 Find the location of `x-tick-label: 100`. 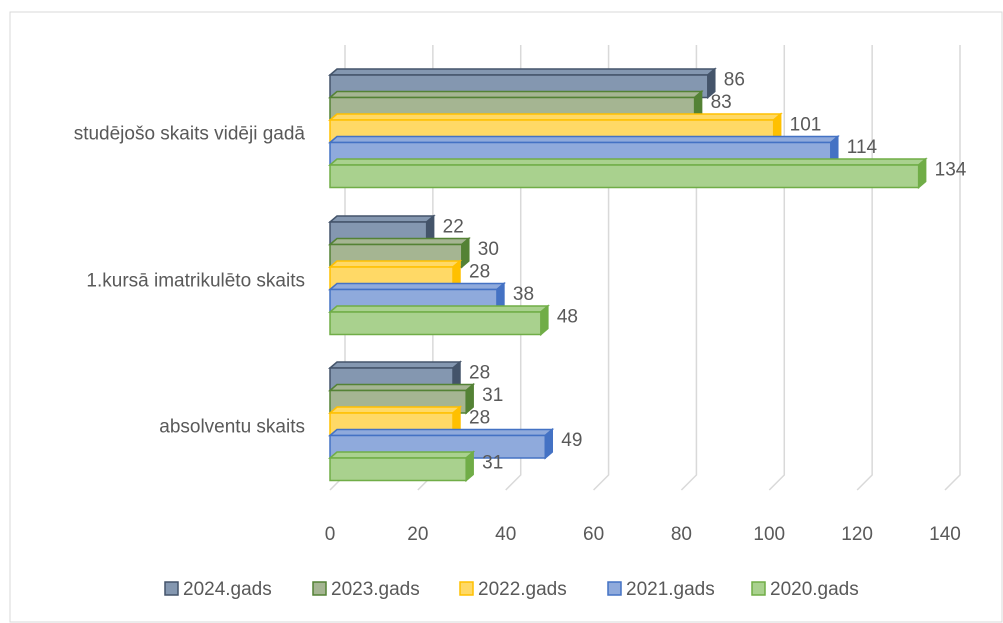

x-tick-label: 100 is located at coordinates (769, 534).